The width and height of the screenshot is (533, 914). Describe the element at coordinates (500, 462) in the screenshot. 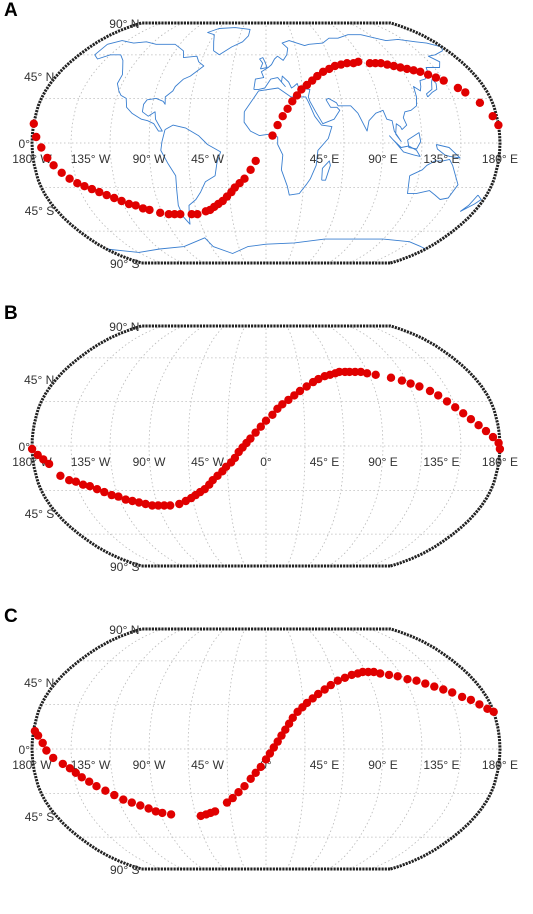

I see `lon-tick-label: 180° E` at that location.